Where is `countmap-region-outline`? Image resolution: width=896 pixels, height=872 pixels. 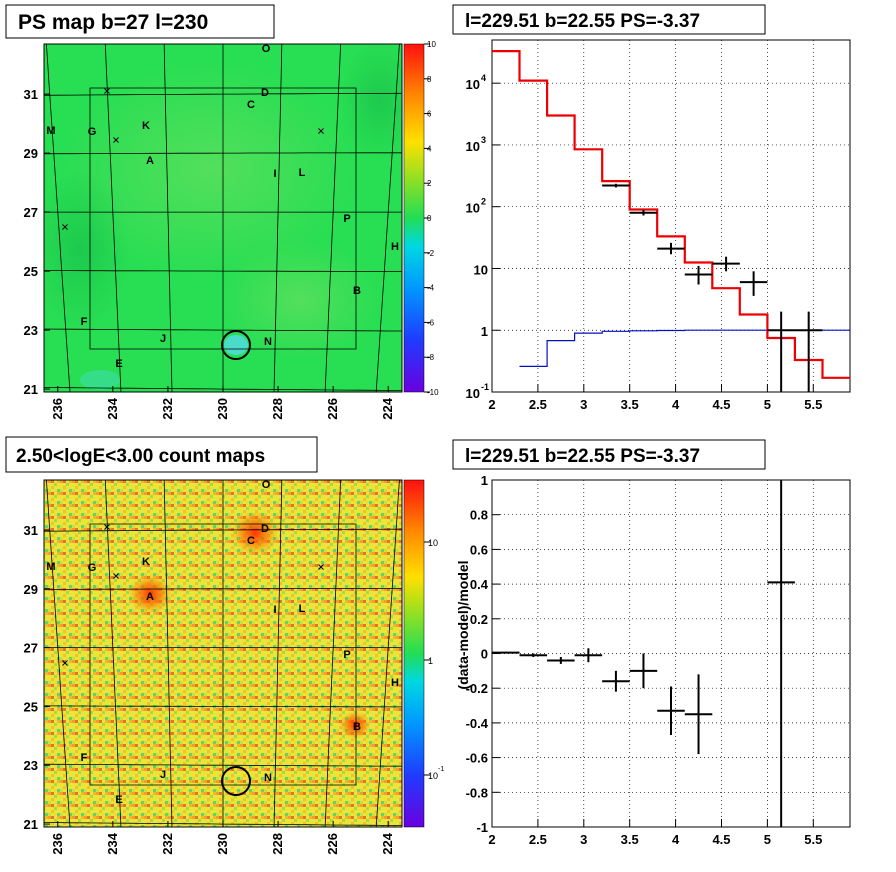
countmap-region-outline is located at coordinates (223, 654).